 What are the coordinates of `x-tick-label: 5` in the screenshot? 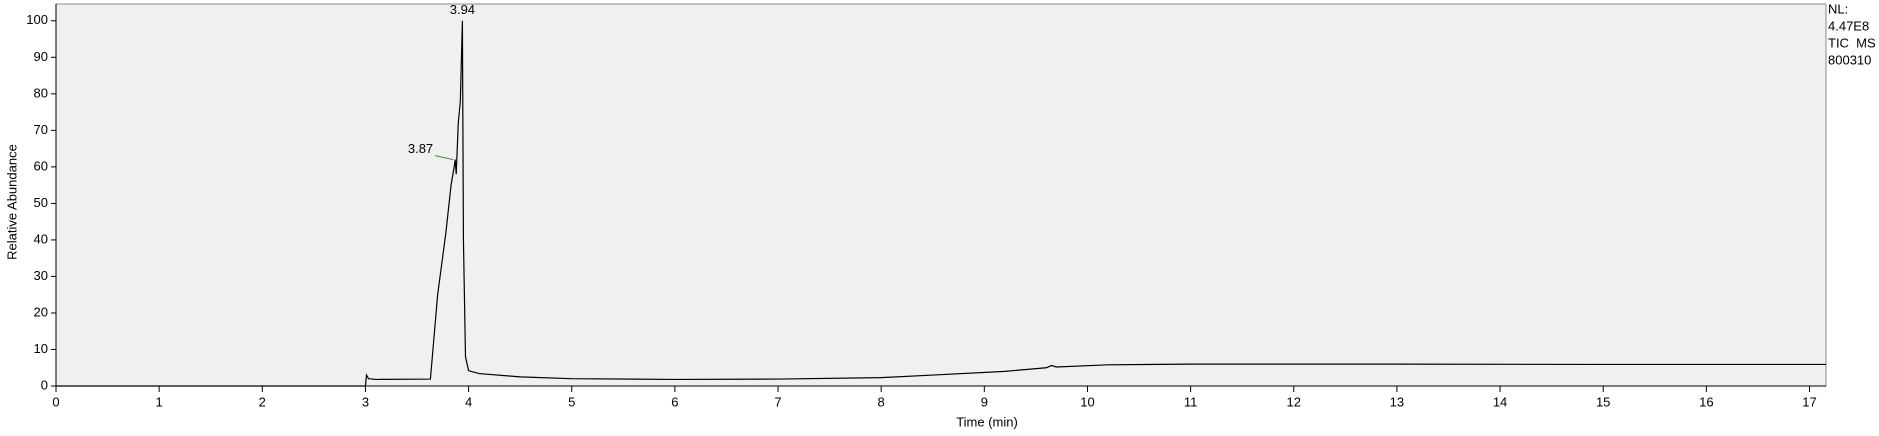 It's located at (571, 401).